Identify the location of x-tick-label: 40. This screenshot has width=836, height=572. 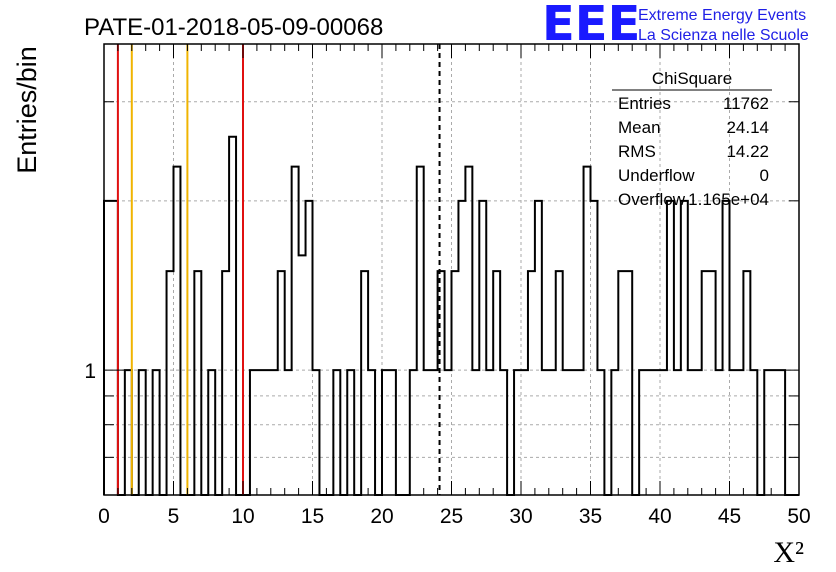
(659, 516).